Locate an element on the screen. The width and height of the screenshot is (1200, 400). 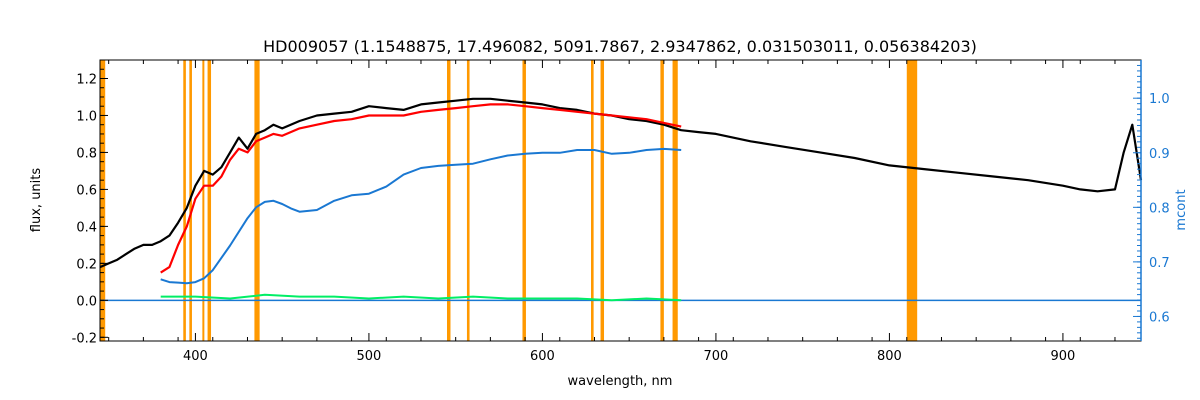
y-tick-label: 0.6 is located at coordinates (86, 190).